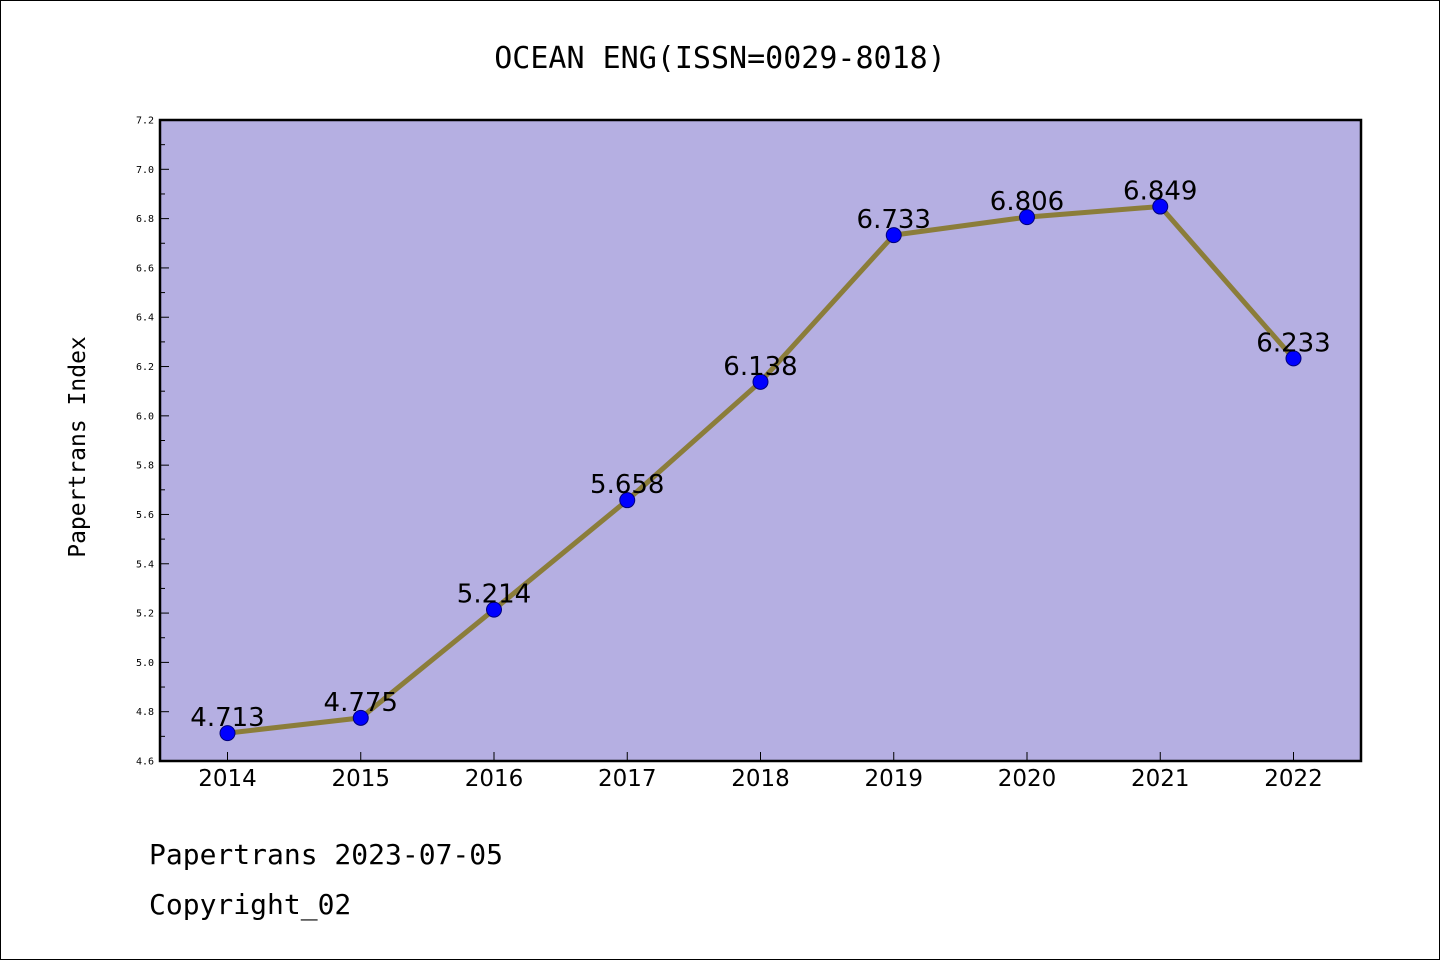  I want to click on x-tick-label: 2016, so click(494, 779).